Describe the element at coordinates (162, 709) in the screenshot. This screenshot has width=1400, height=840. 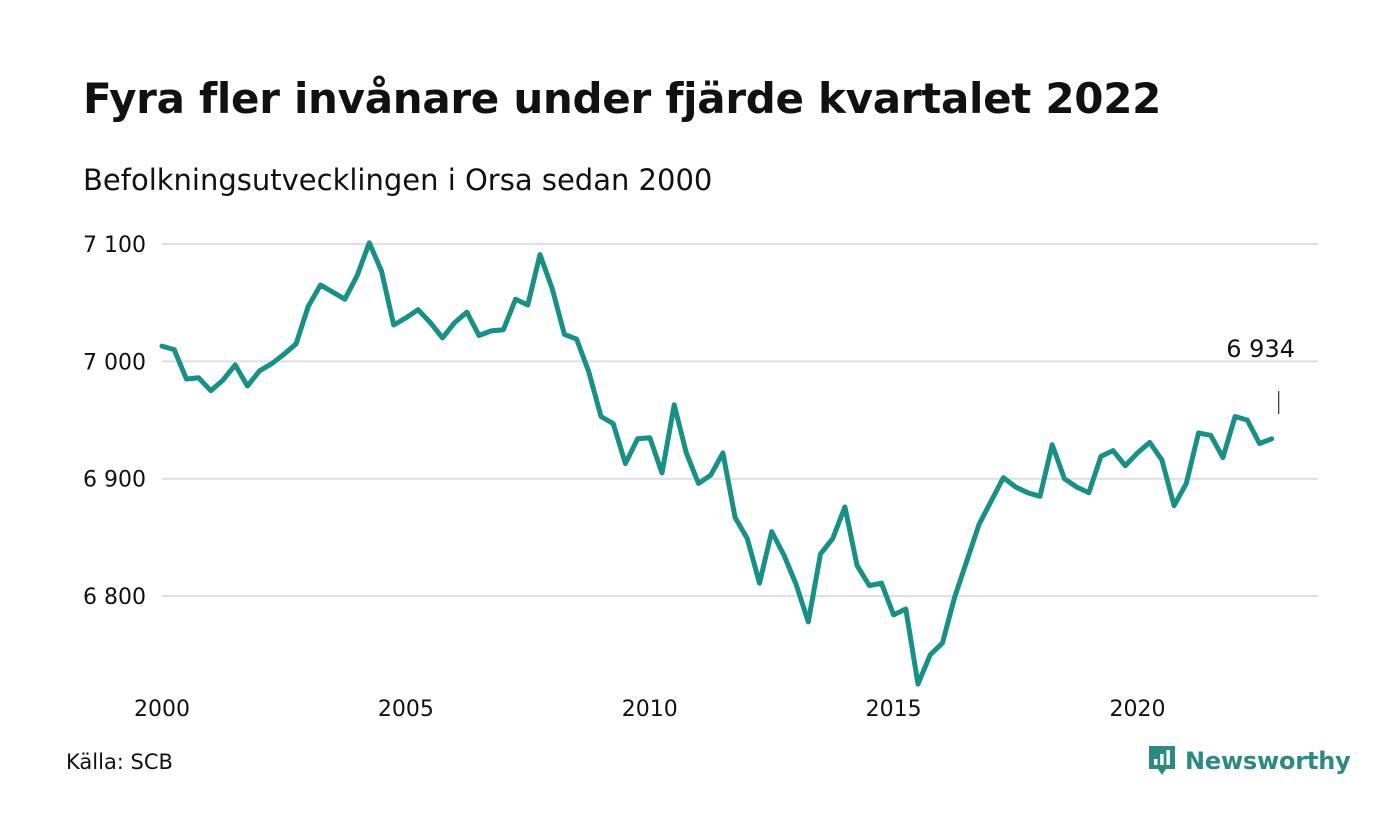
I see `x-tick-label: 2000` at that location.